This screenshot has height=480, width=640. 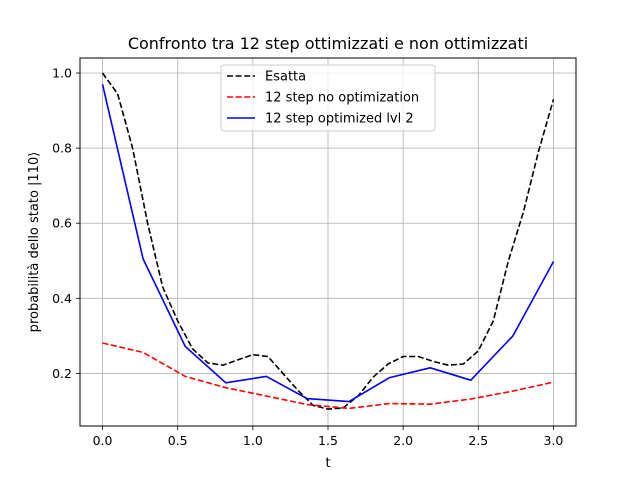 I want to click on x-tick-label: 1.0, so click(x=253, y=440).